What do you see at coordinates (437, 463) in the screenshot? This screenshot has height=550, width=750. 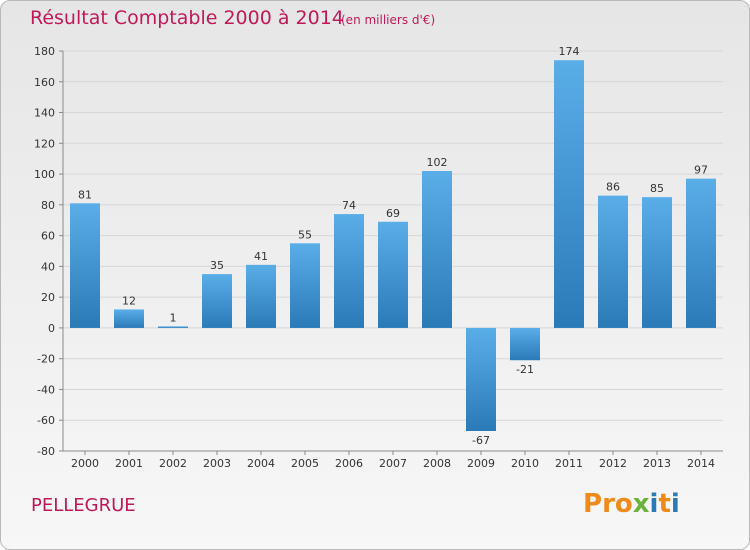 I see `x-tick-label: 2008` at bounding box center [437, 463].